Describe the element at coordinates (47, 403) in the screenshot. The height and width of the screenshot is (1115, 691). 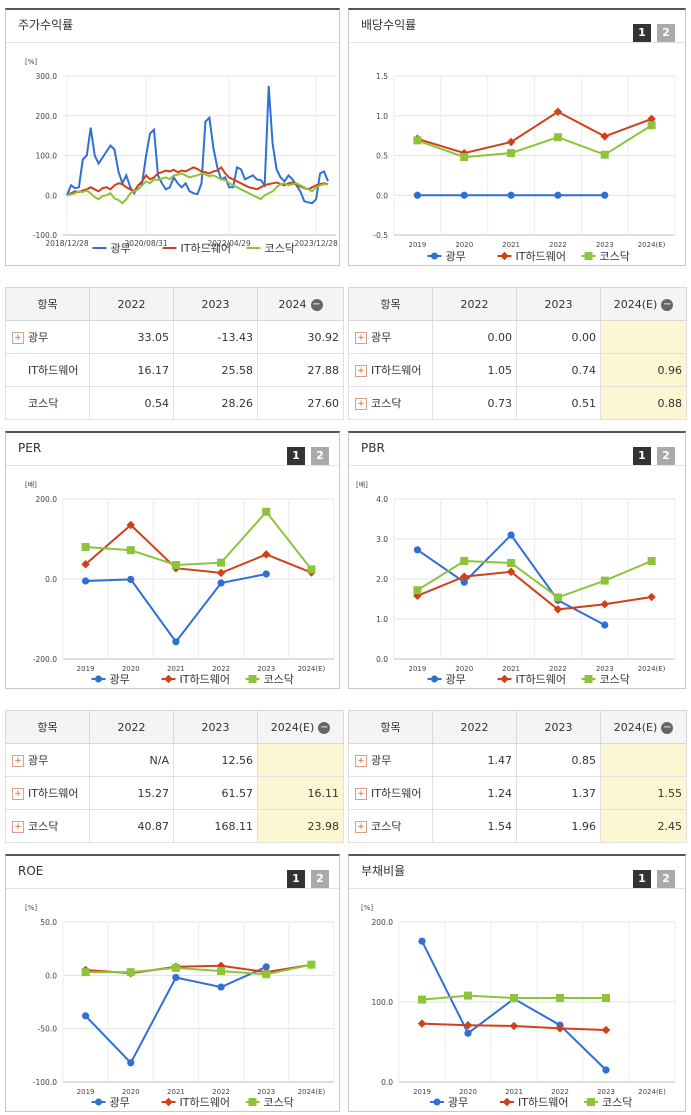
I see `row-label: 코스닥` at that location.